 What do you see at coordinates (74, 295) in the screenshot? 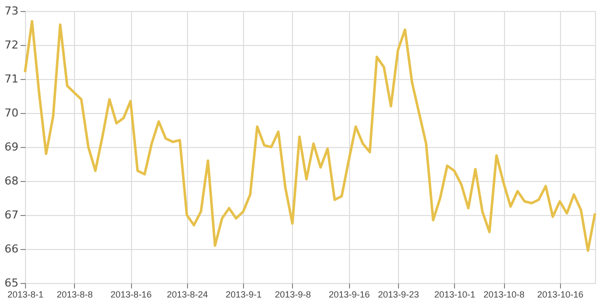
I see `x-tick-label: 2013-8-8` at bounding box center [74, 295].